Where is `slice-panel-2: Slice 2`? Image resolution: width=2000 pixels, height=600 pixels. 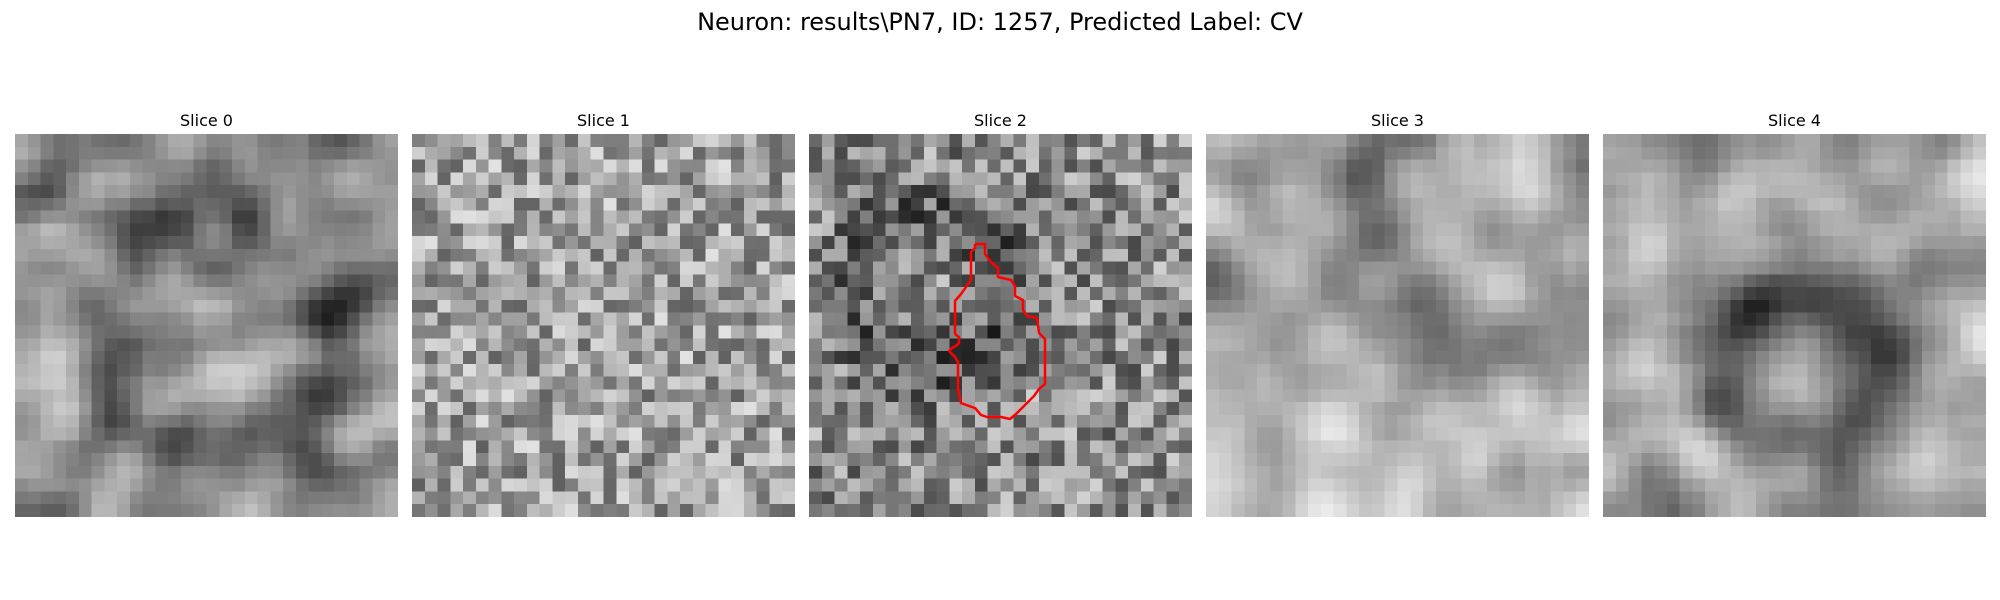
slice-panel-2: Slice 2 is located at coordinates (1000, 313).